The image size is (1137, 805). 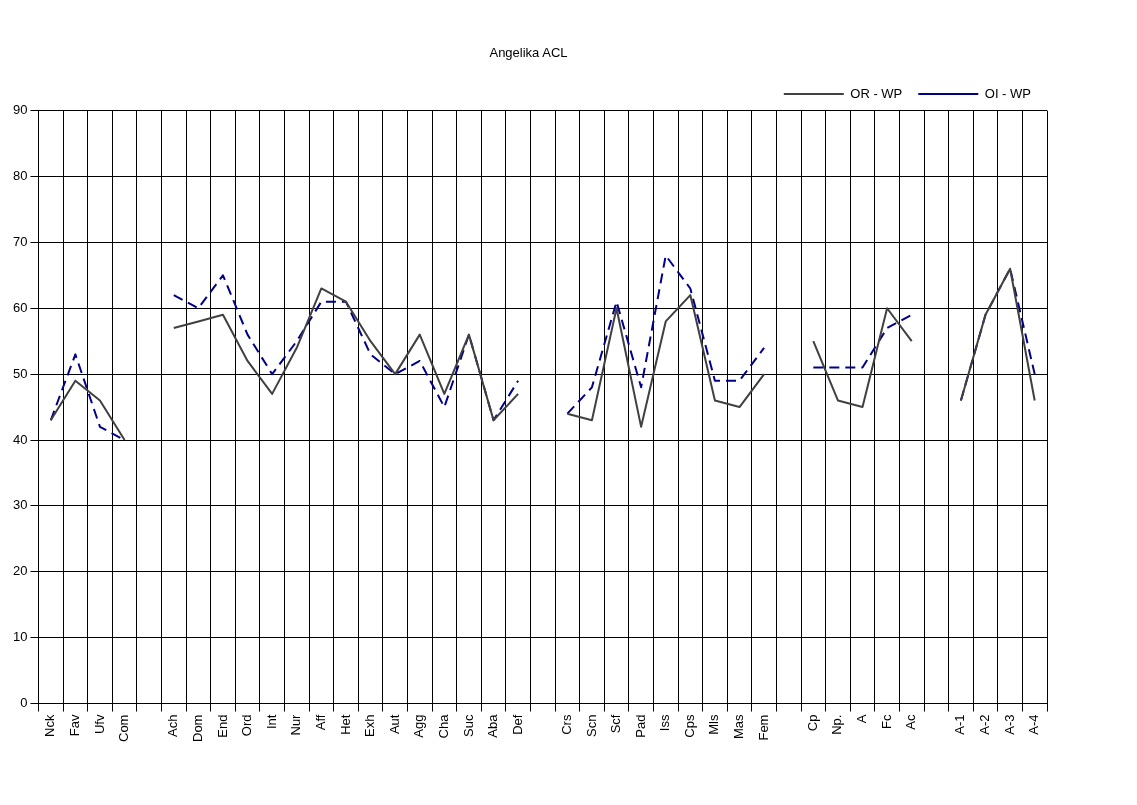 I want to click on x-tick-label: Def, so click(x=517, y=724).